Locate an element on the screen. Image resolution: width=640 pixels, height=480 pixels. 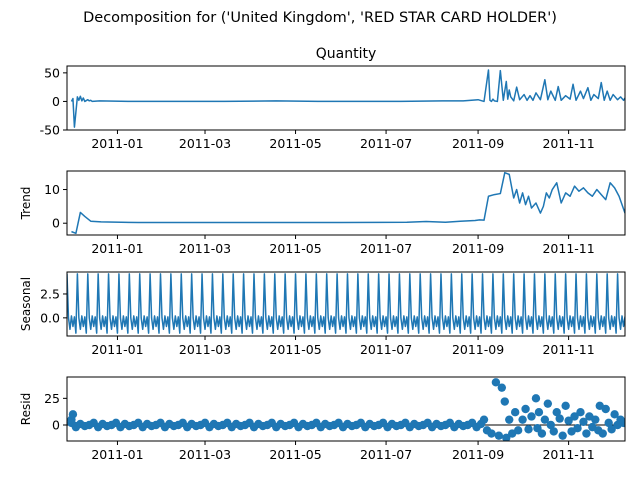
panel-title: Quantity is located at coordinates (346, 54).